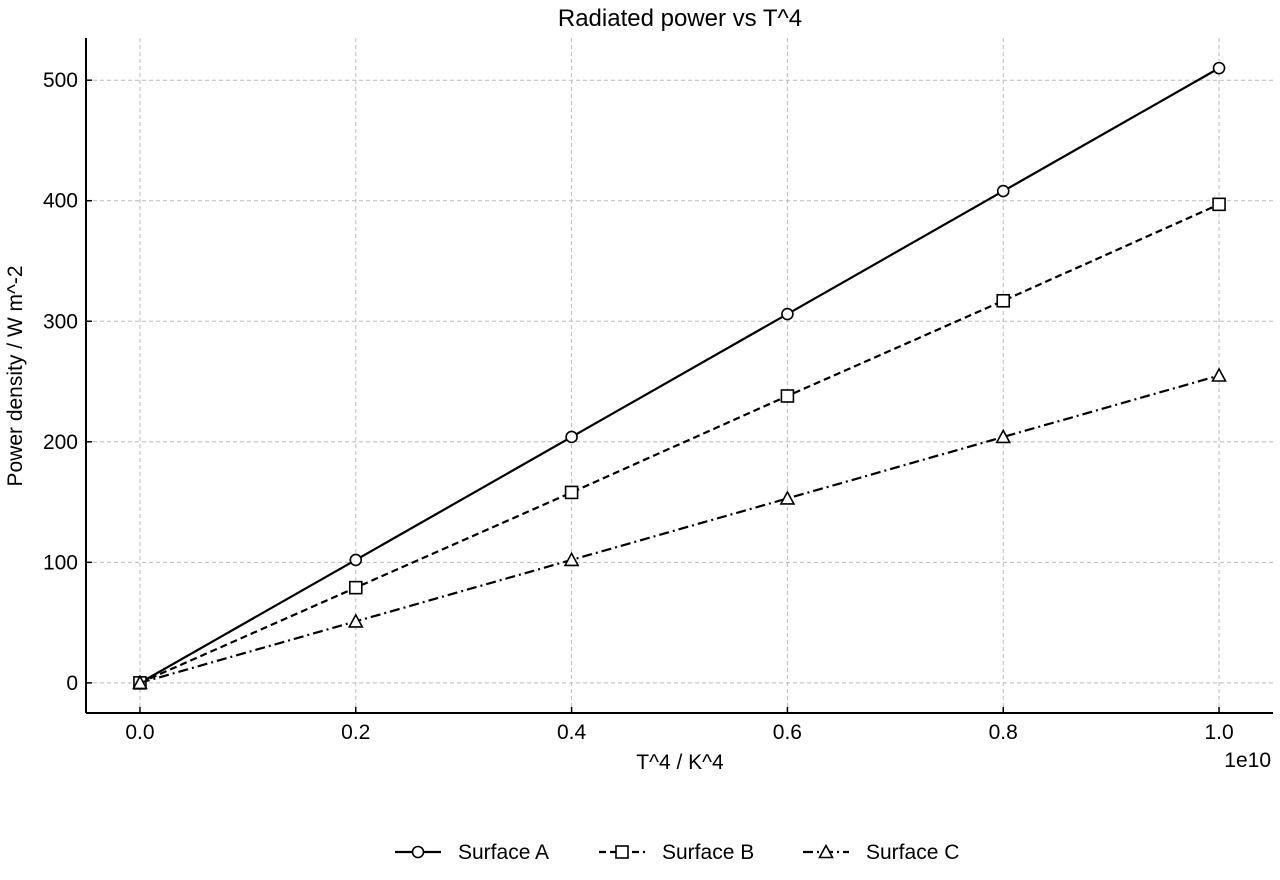  Describe the element at coordinates (60, 562) in the screenshot. I see `y-tick-label: 100` at that location.